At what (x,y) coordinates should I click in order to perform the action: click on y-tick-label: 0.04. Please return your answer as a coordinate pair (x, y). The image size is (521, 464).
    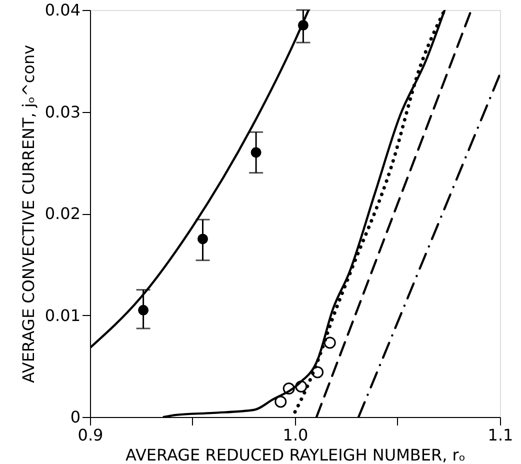
    Looking at the image, I should click on (62, 10).